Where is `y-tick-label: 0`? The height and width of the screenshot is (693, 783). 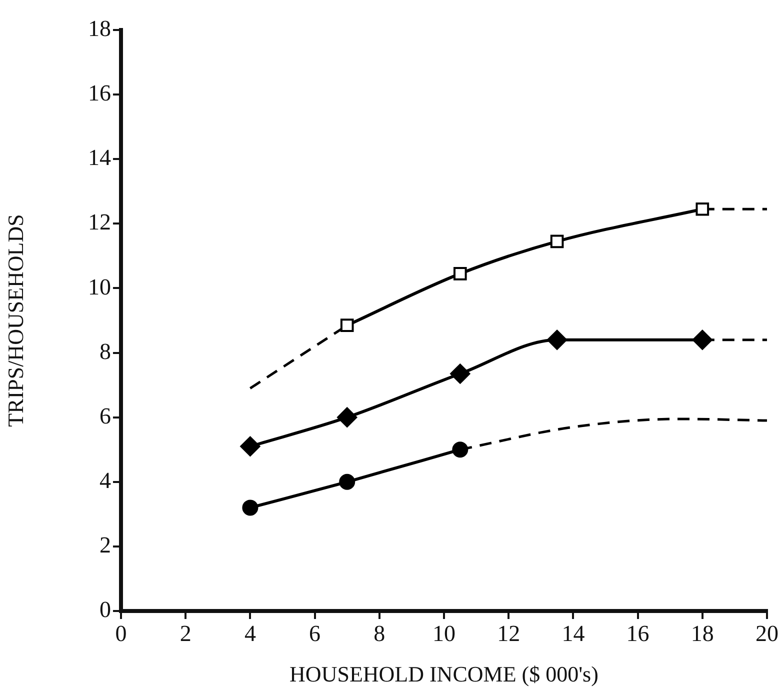 y-tick-label: 0 is located at coordinates (105, 609).